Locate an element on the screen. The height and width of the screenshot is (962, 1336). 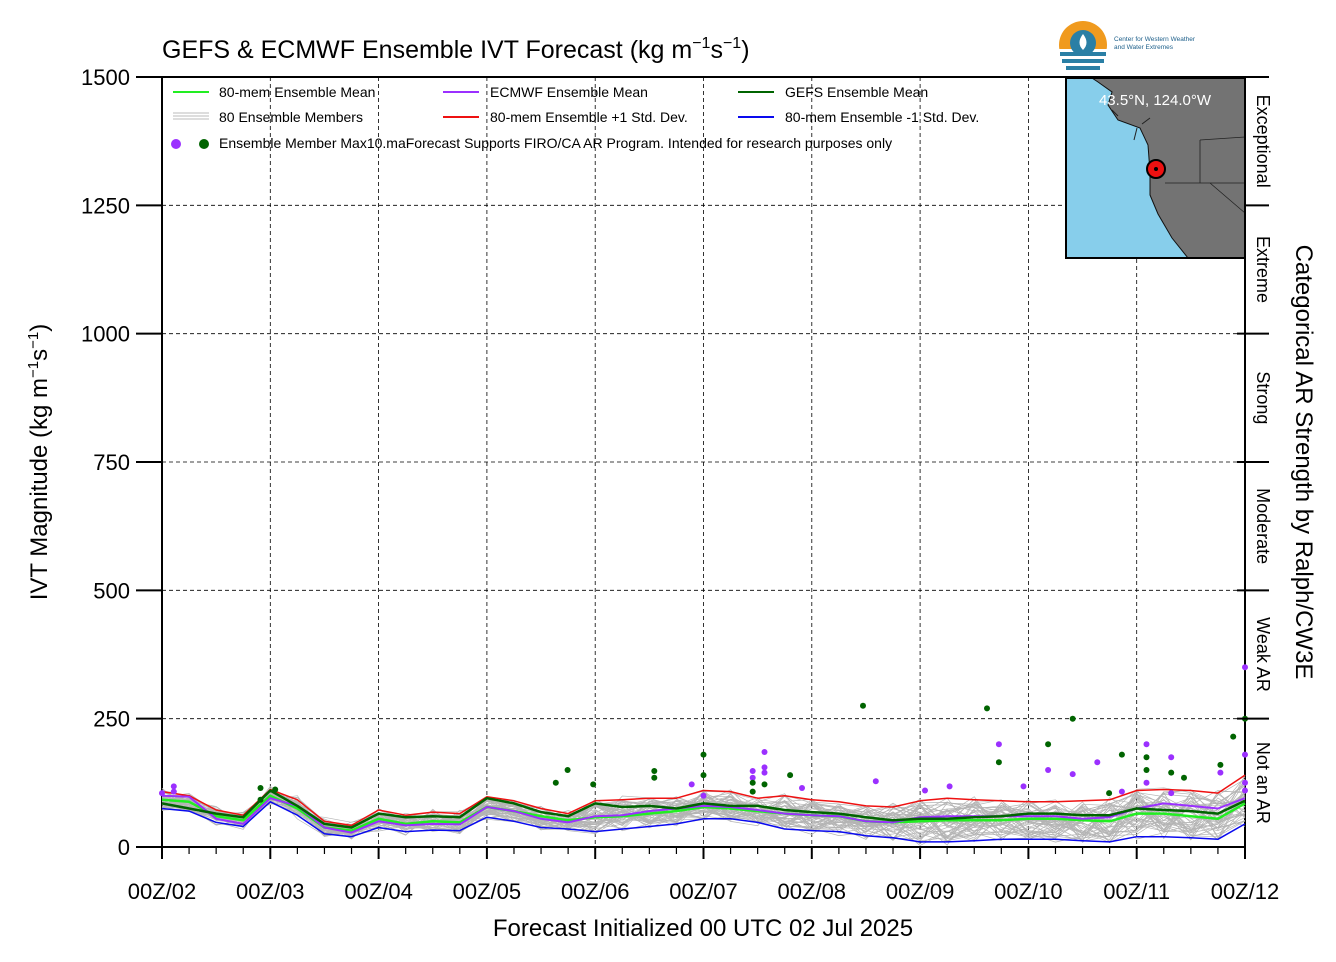
y-tick-label: 750 is located at coordinates (111, 462).